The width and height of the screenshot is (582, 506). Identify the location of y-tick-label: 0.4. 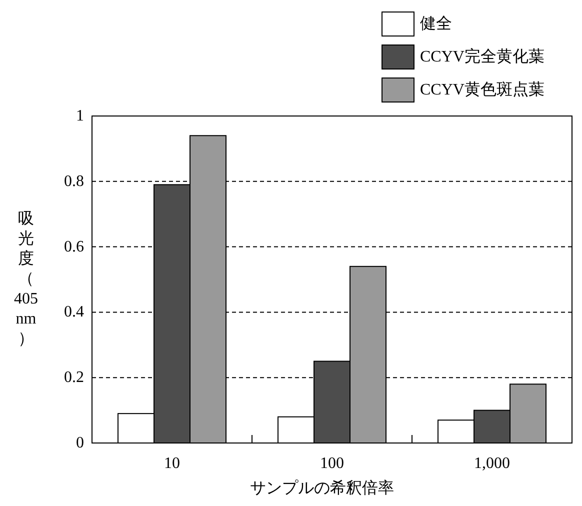
(74, 312).